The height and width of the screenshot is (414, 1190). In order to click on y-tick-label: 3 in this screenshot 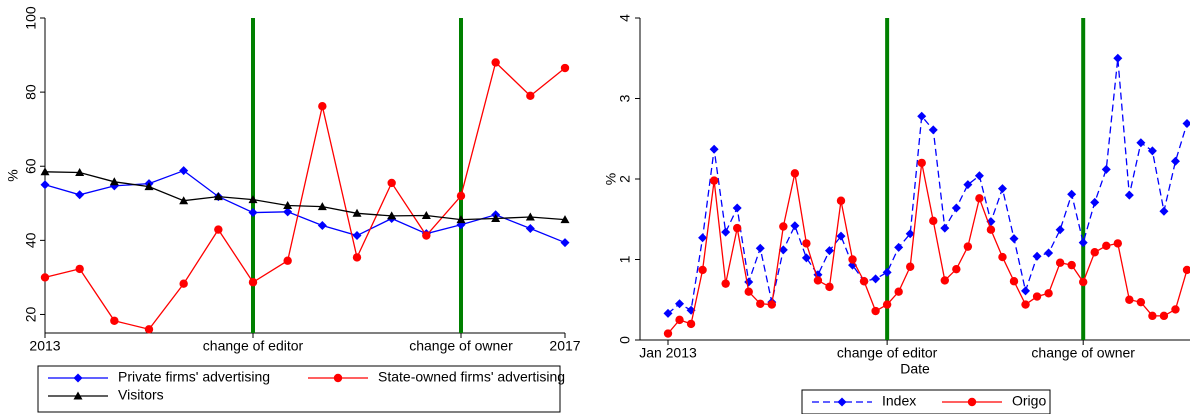, I will do `click(625, 98)`.